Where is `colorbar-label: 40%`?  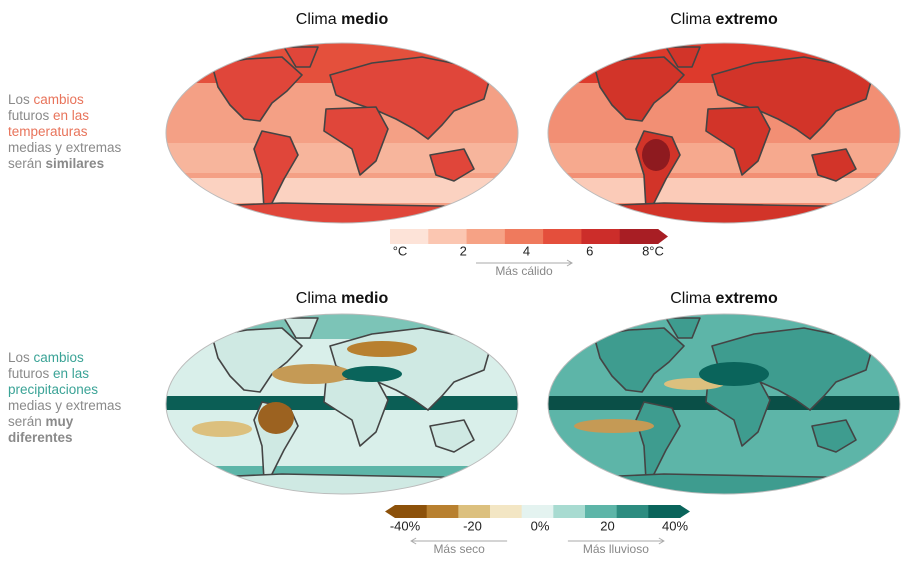 colorbar-label: 40% is located at coordinates (675, 525).